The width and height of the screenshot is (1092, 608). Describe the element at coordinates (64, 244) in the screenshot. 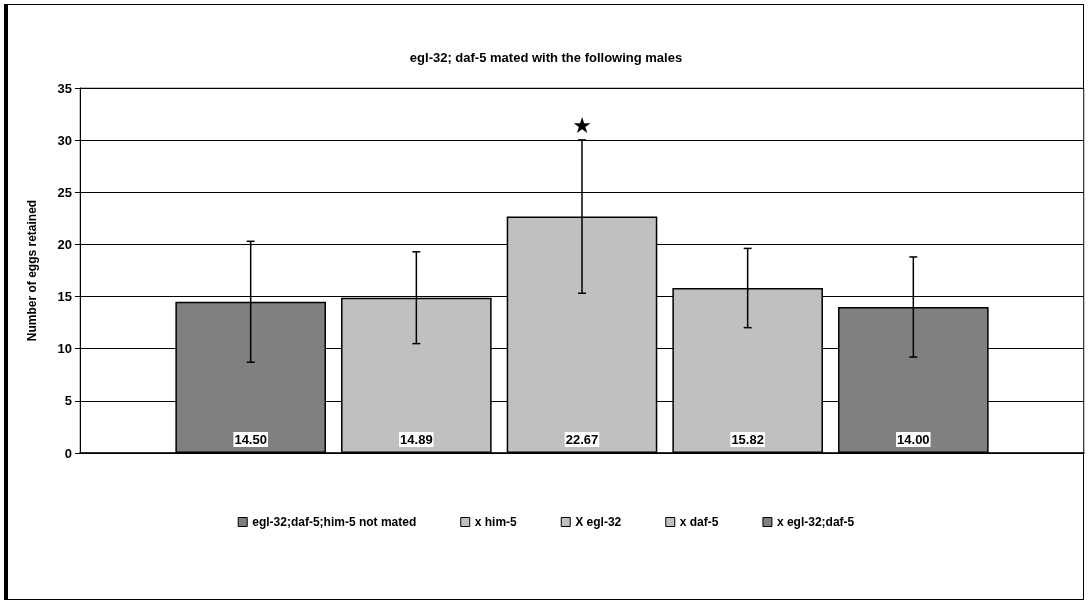

I see `y-tick-label: 20` at that location.